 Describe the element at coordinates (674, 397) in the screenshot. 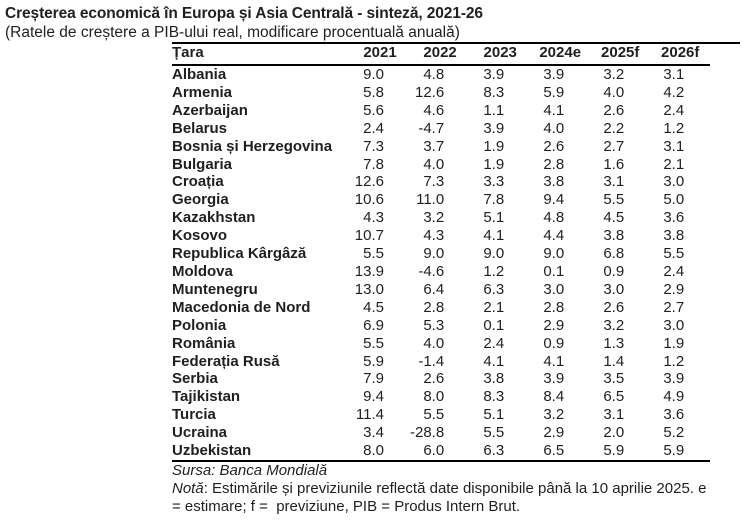

I see `growth-value: 4.9` at that location.